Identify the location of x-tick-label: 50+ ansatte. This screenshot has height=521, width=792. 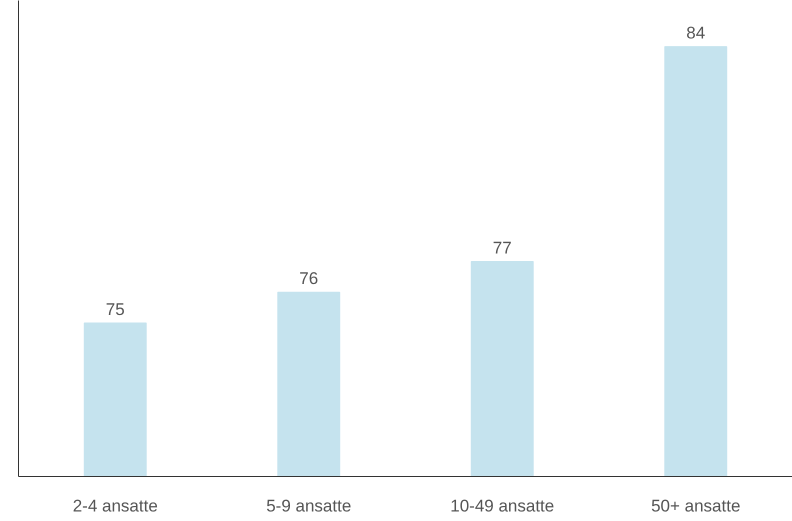
(695, 506).